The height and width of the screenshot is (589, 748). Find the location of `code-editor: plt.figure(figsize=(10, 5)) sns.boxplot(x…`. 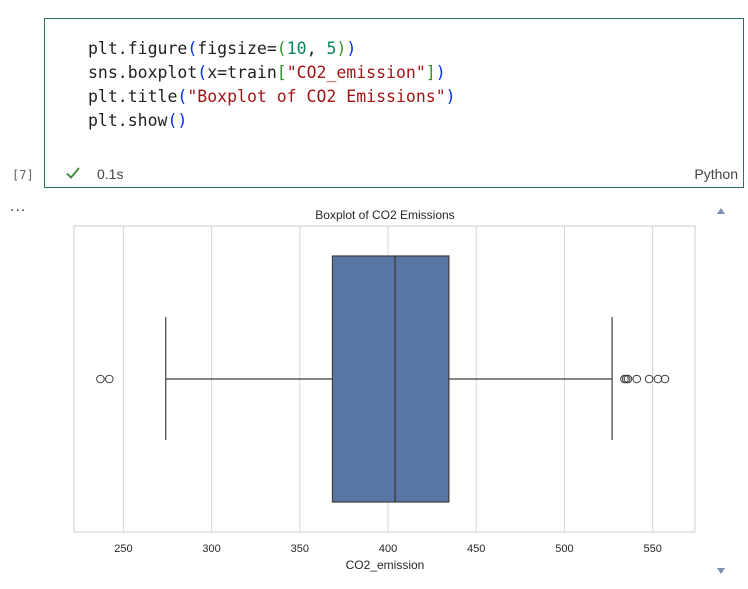

code-editor: plt.figure(figsize=(10, 5)) sns.boxplot(x… is located at coordinates (250, 85).